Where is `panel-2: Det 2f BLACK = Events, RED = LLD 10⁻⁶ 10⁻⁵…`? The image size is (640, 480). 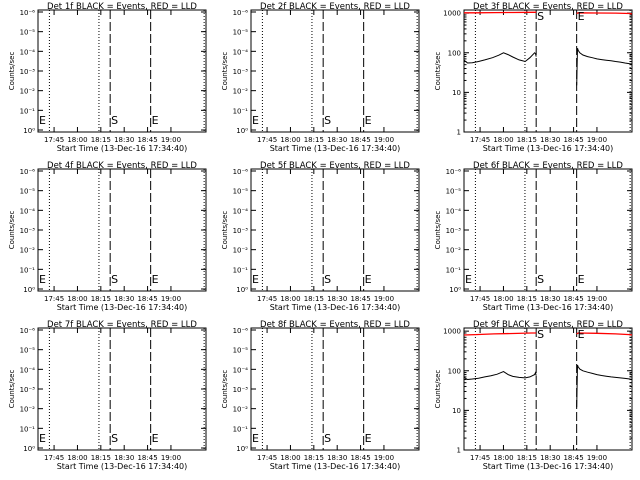
panel-2: Det 2f BLACK = Events, RED = LLD 10⁻⁶ 10⁻⁵… is located at coordinates (320, 77).